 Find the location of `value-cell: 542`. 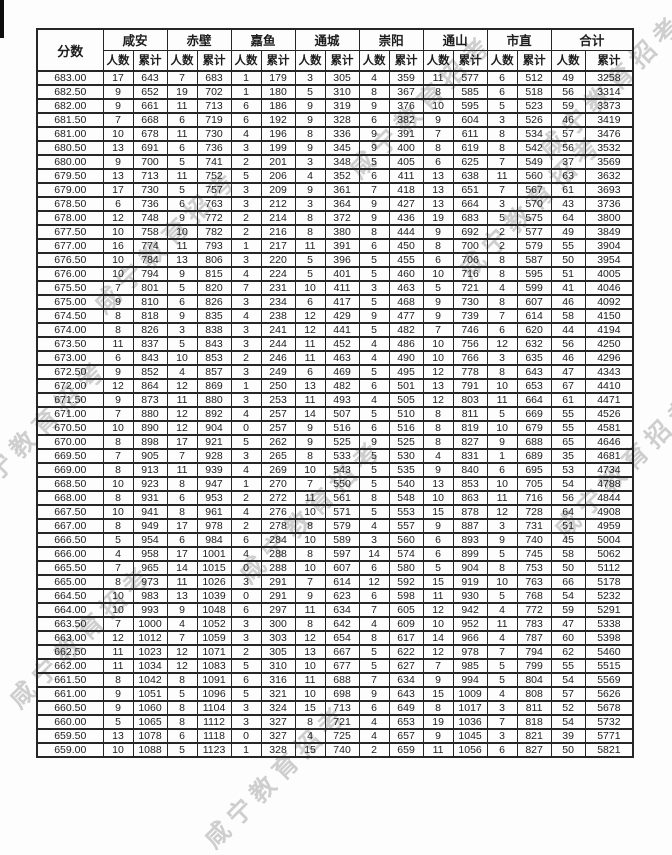

value-cell: 542 is located at coordinates (534, 148).